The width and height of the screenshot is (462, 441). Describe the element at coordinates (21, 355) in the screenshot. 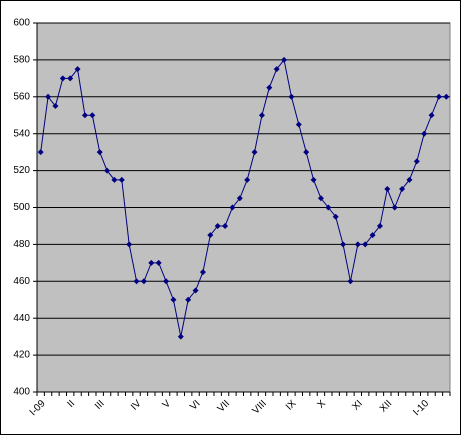

I see `y-tick-label: 420` at that location.